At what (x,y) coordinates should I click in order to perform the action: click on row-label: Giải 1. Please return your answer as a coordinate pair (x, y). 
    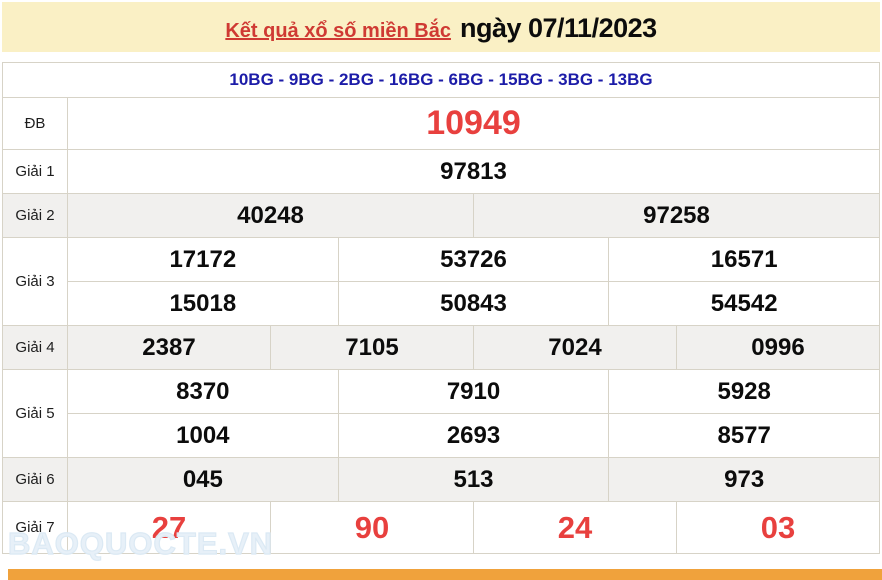
    Looking at the image, I should click on (35, 171).